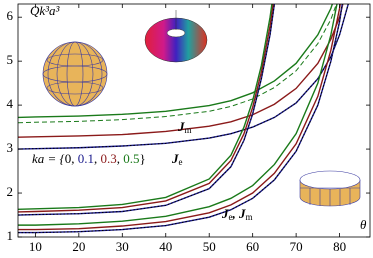  Describe the element at coordinates (78, 246) in the screenshot. I see `x-tick-label: 20` at that location.